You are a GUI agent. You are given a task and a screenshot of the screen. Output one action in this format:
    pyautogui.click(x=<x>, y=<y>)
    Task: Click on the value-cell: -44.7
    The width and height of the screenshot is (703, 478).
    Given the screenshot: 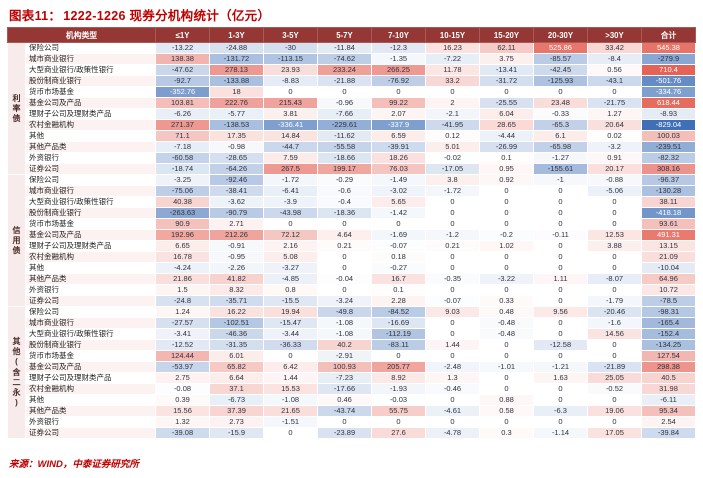 What is the action you would take?
    pyautogui.click(x=290, y=147)
    